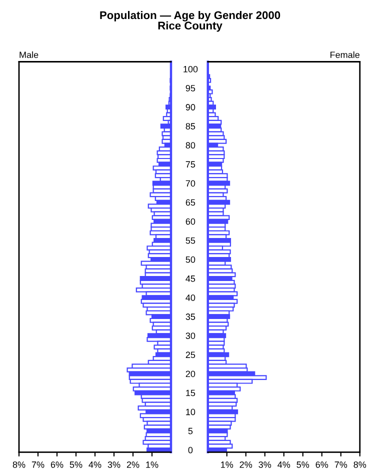  I want to click on y-tick-label: 55, so click(191, 240).